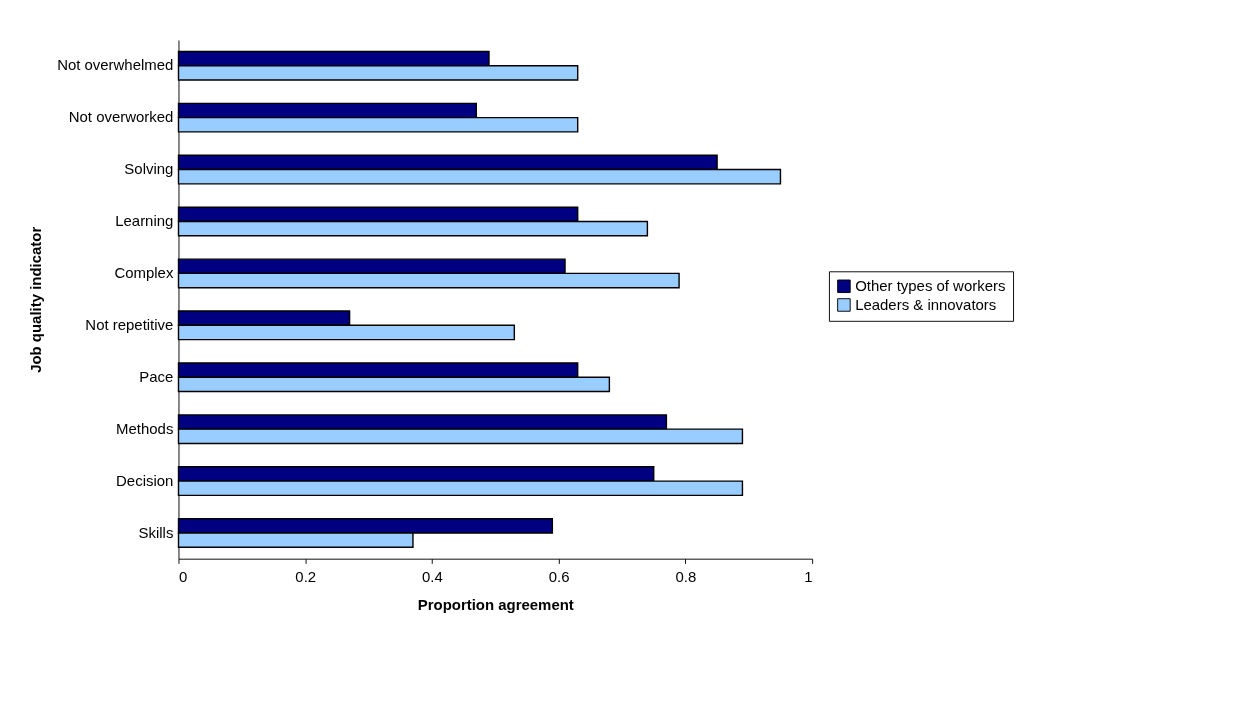  I want to click on y-tick-label: Decision, so click(145, 480).